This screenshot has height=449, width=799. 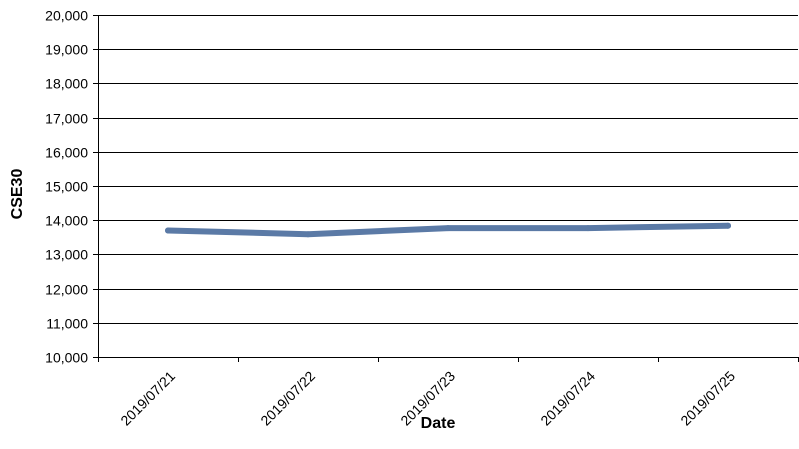 I want to click on y-tick-label: 15,000, so click(x=66, y=187).